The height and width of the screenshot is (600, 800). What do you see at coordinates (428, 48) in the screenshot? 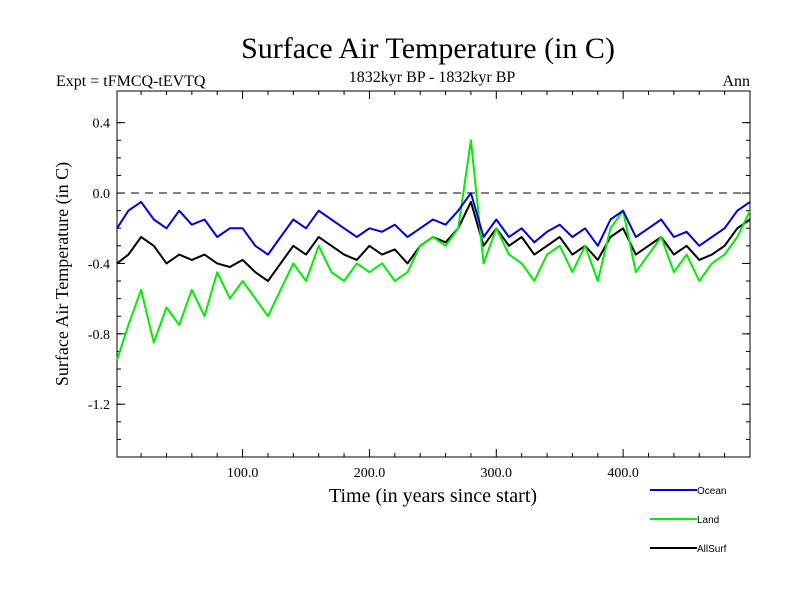
I see `chart-title: Surface Air Temperature (in C)` at bounding box center [428, 48].